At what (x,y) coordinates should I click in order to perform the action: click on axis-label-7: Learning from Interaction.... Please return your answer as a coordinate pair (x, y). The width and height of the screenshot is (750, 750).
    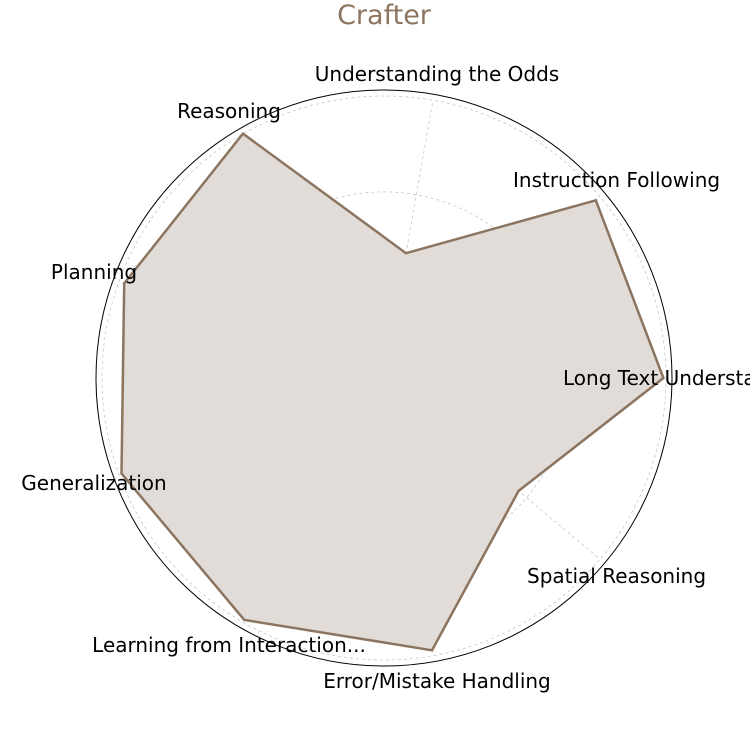
    Looking at the image, I should click on (229, 645).